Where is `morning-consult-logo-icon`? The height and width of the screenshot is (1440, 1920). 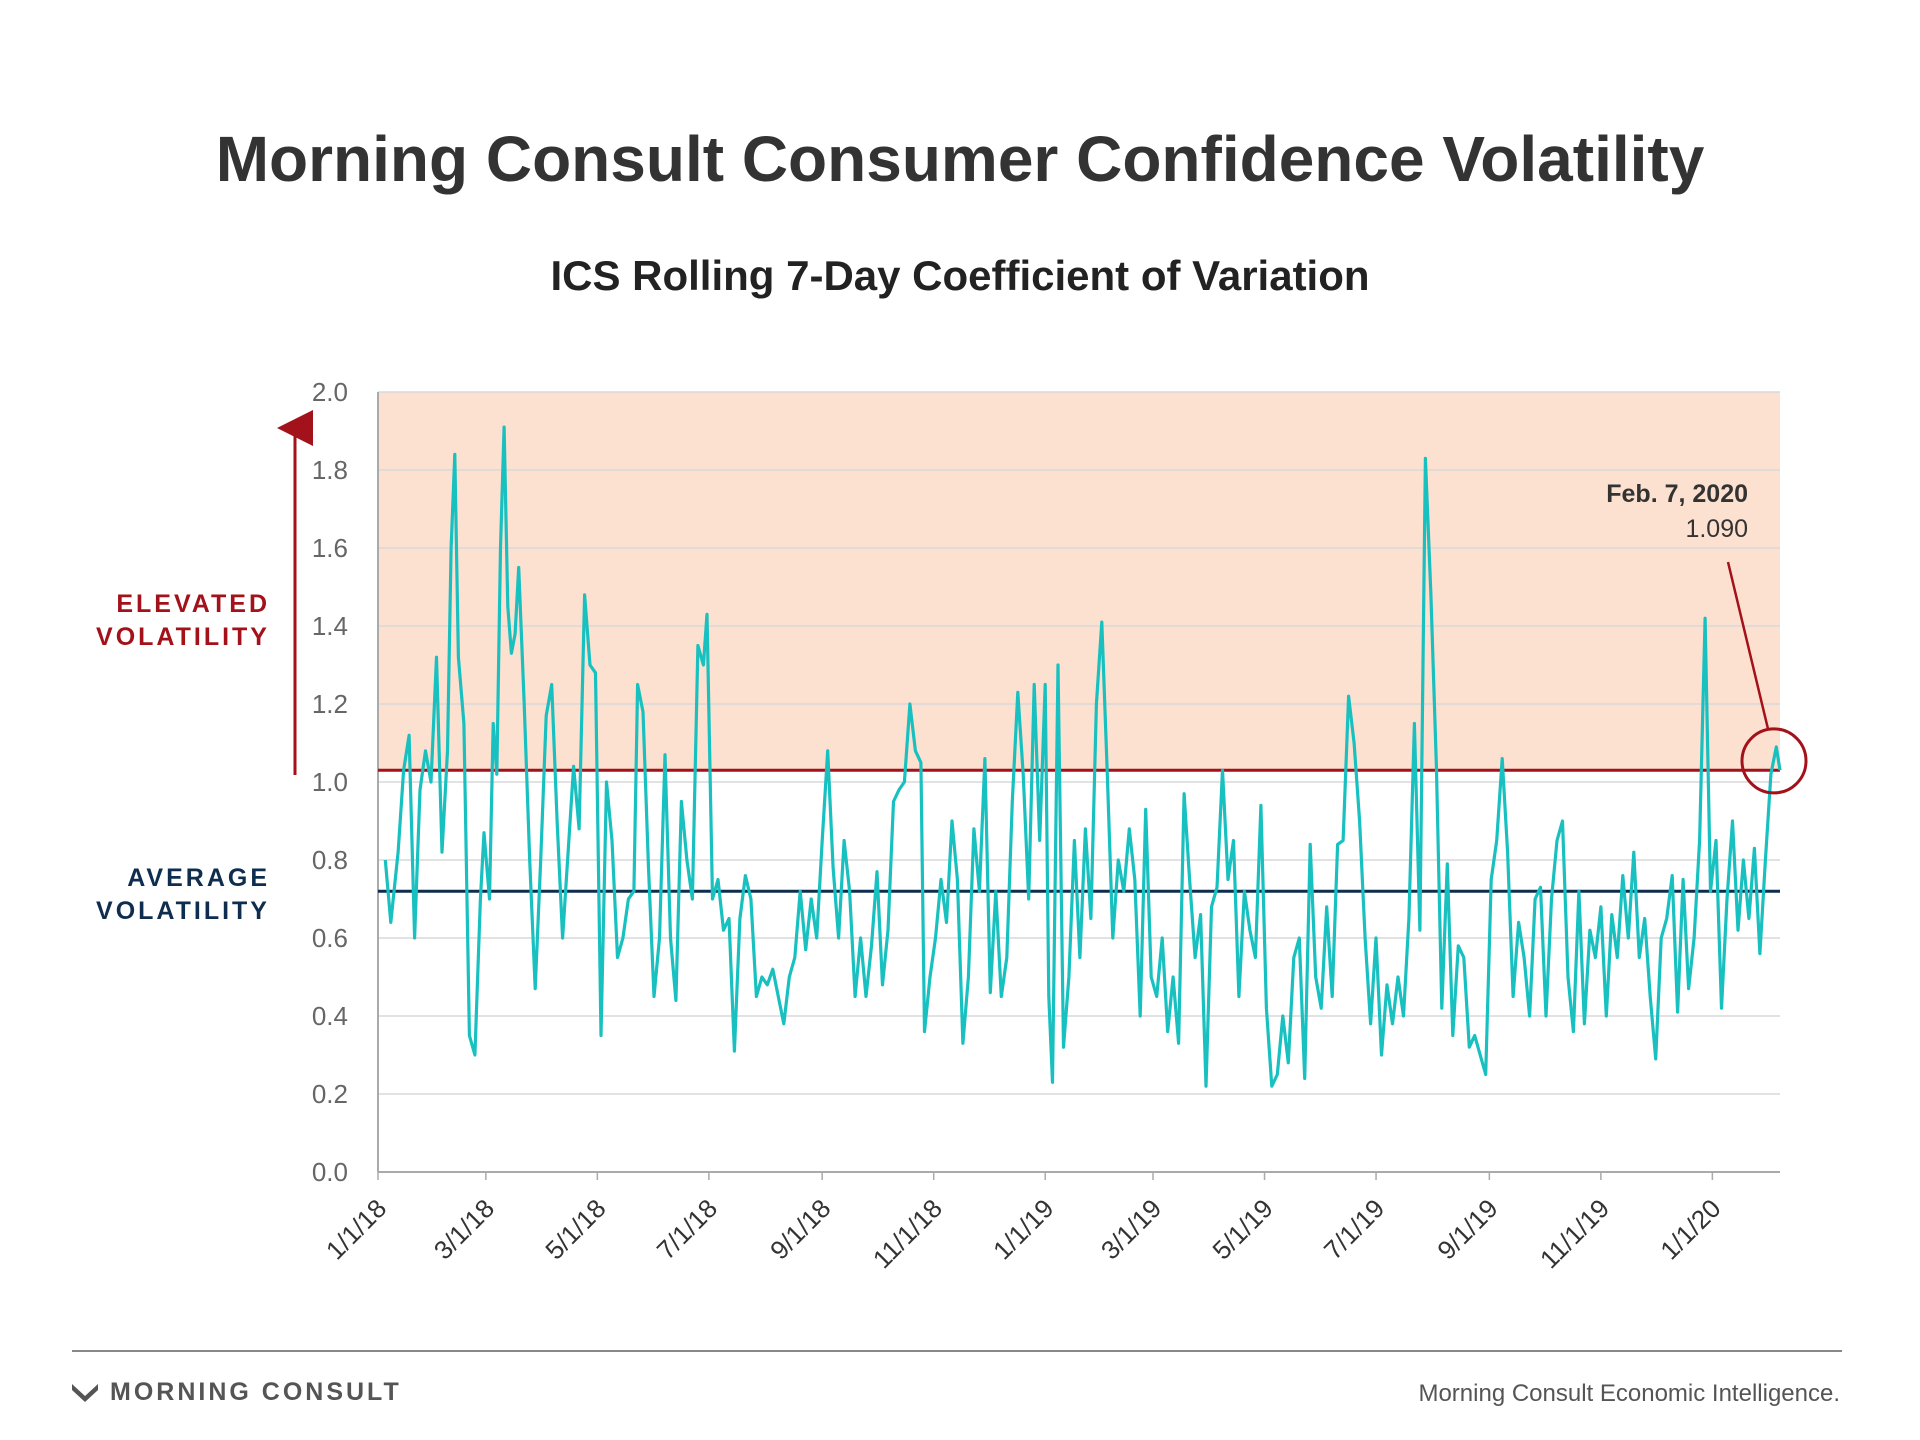
morning-consult-logo-icon is located at coordinates (85, 1392).